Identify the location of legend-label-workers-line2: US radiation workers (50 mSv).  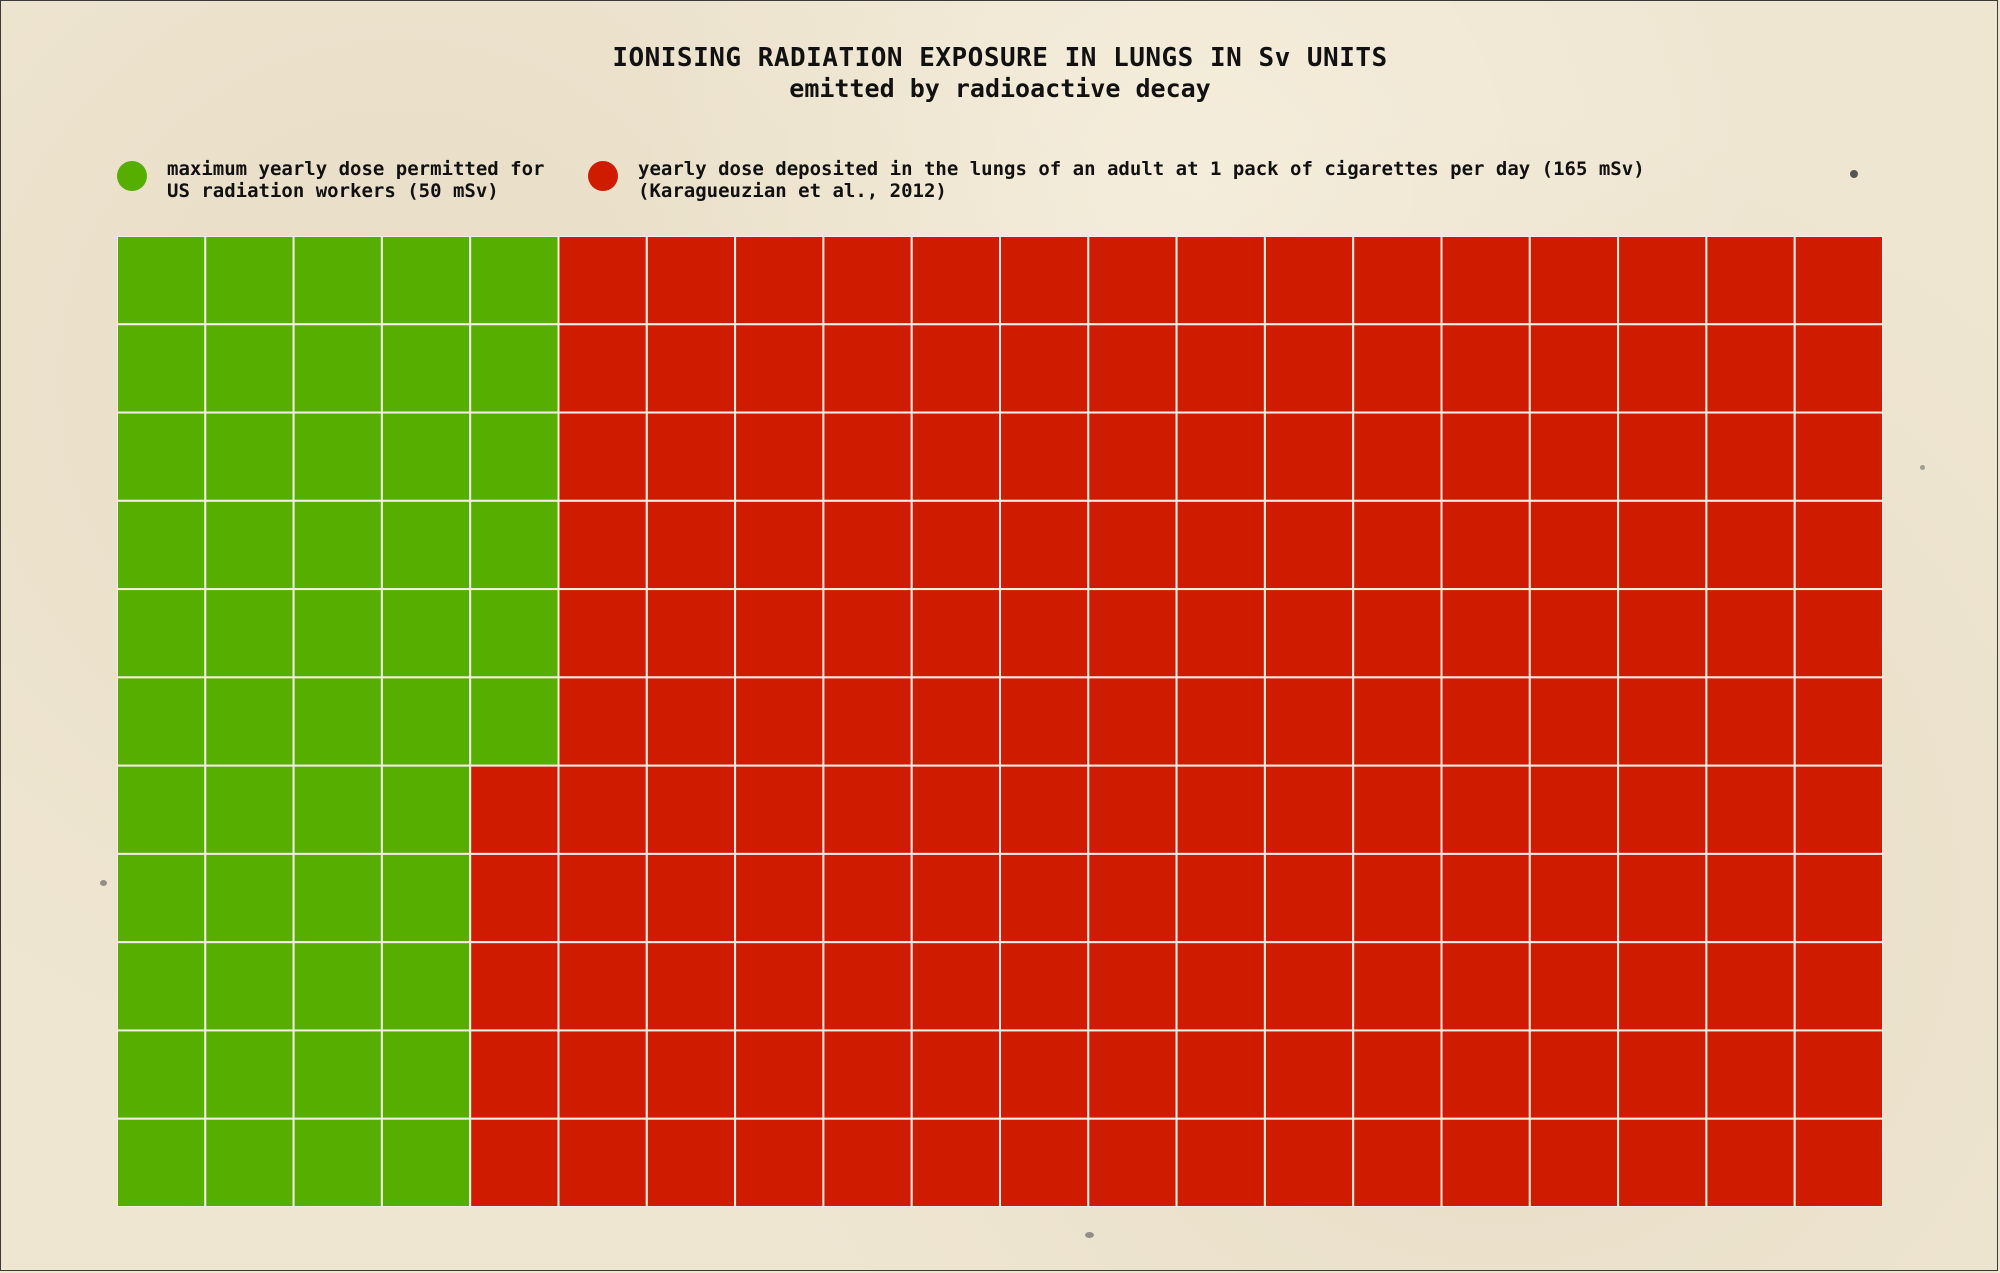
(333, 191).